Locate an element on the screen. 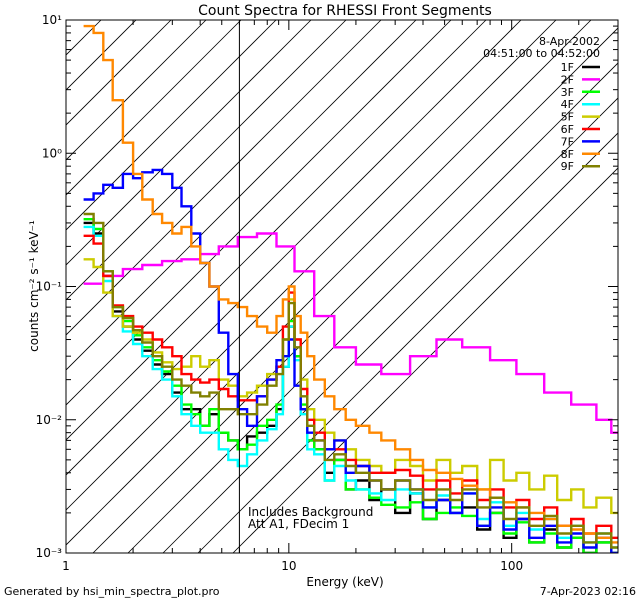 The image size is (640, 600). legend-label-9F: 9F is located at coordinates (567, 166).